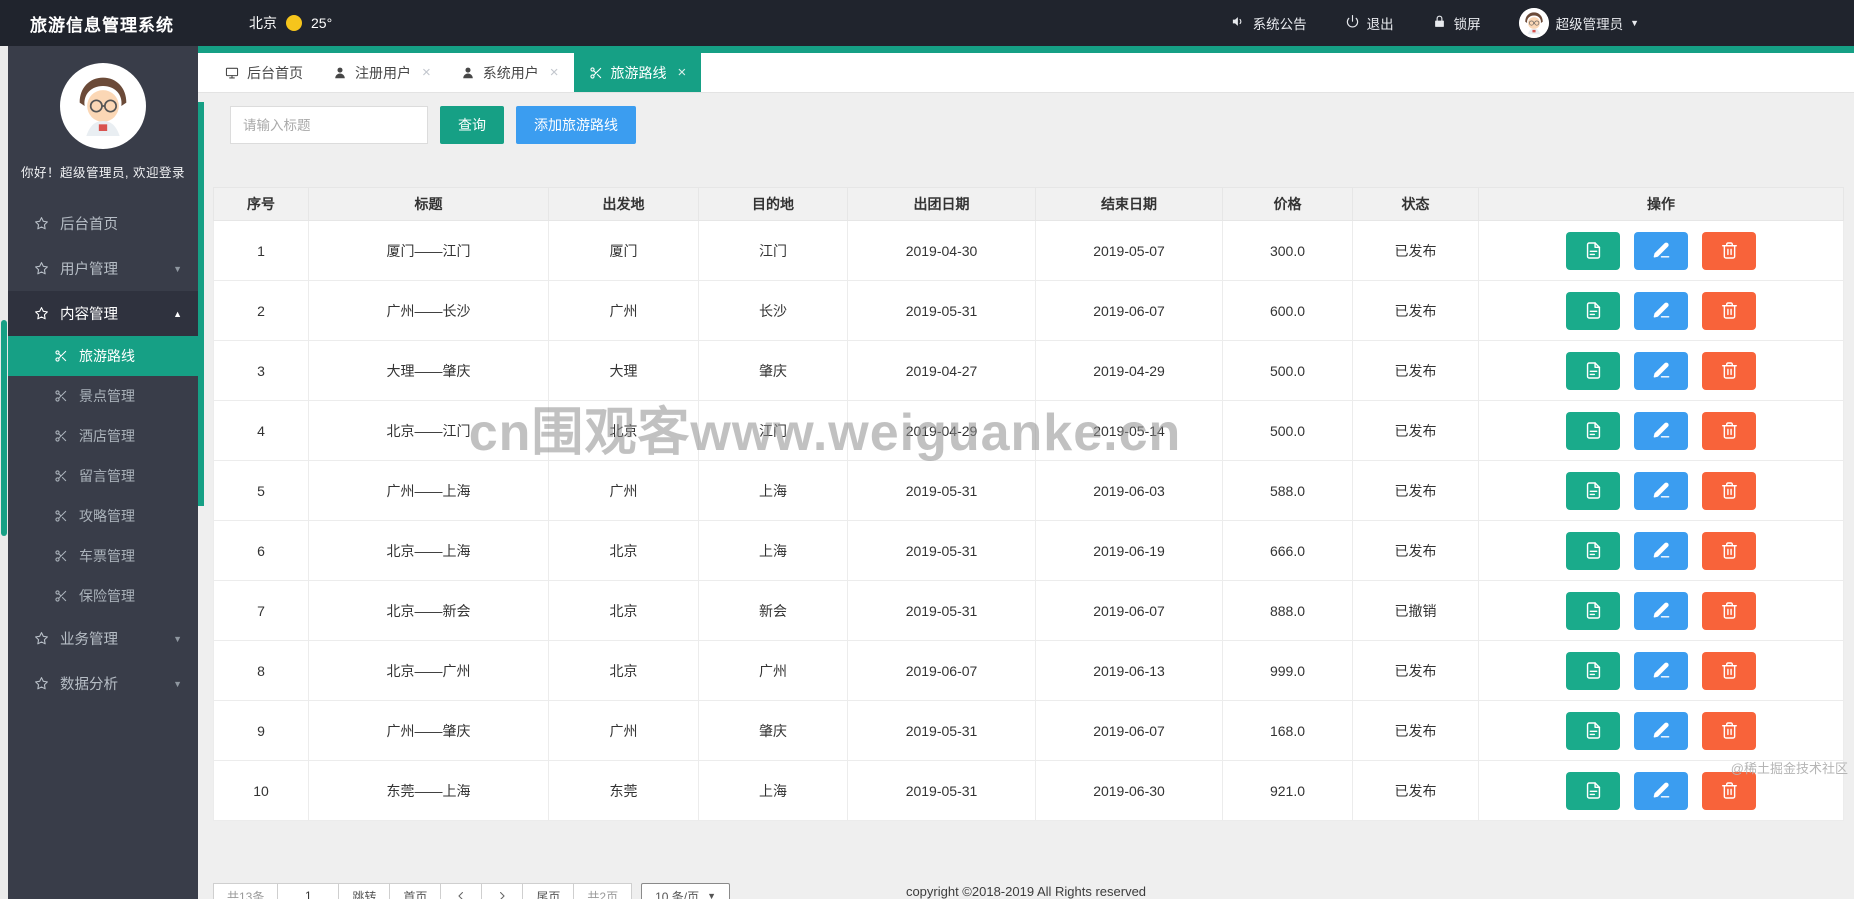  Describe the element at coordinates (1028, 670) in the screenshot. I see `table-row: 8 北京——广州 北京 广州 2019-06-07 2019-06-13 999.0 已发布` at that location.